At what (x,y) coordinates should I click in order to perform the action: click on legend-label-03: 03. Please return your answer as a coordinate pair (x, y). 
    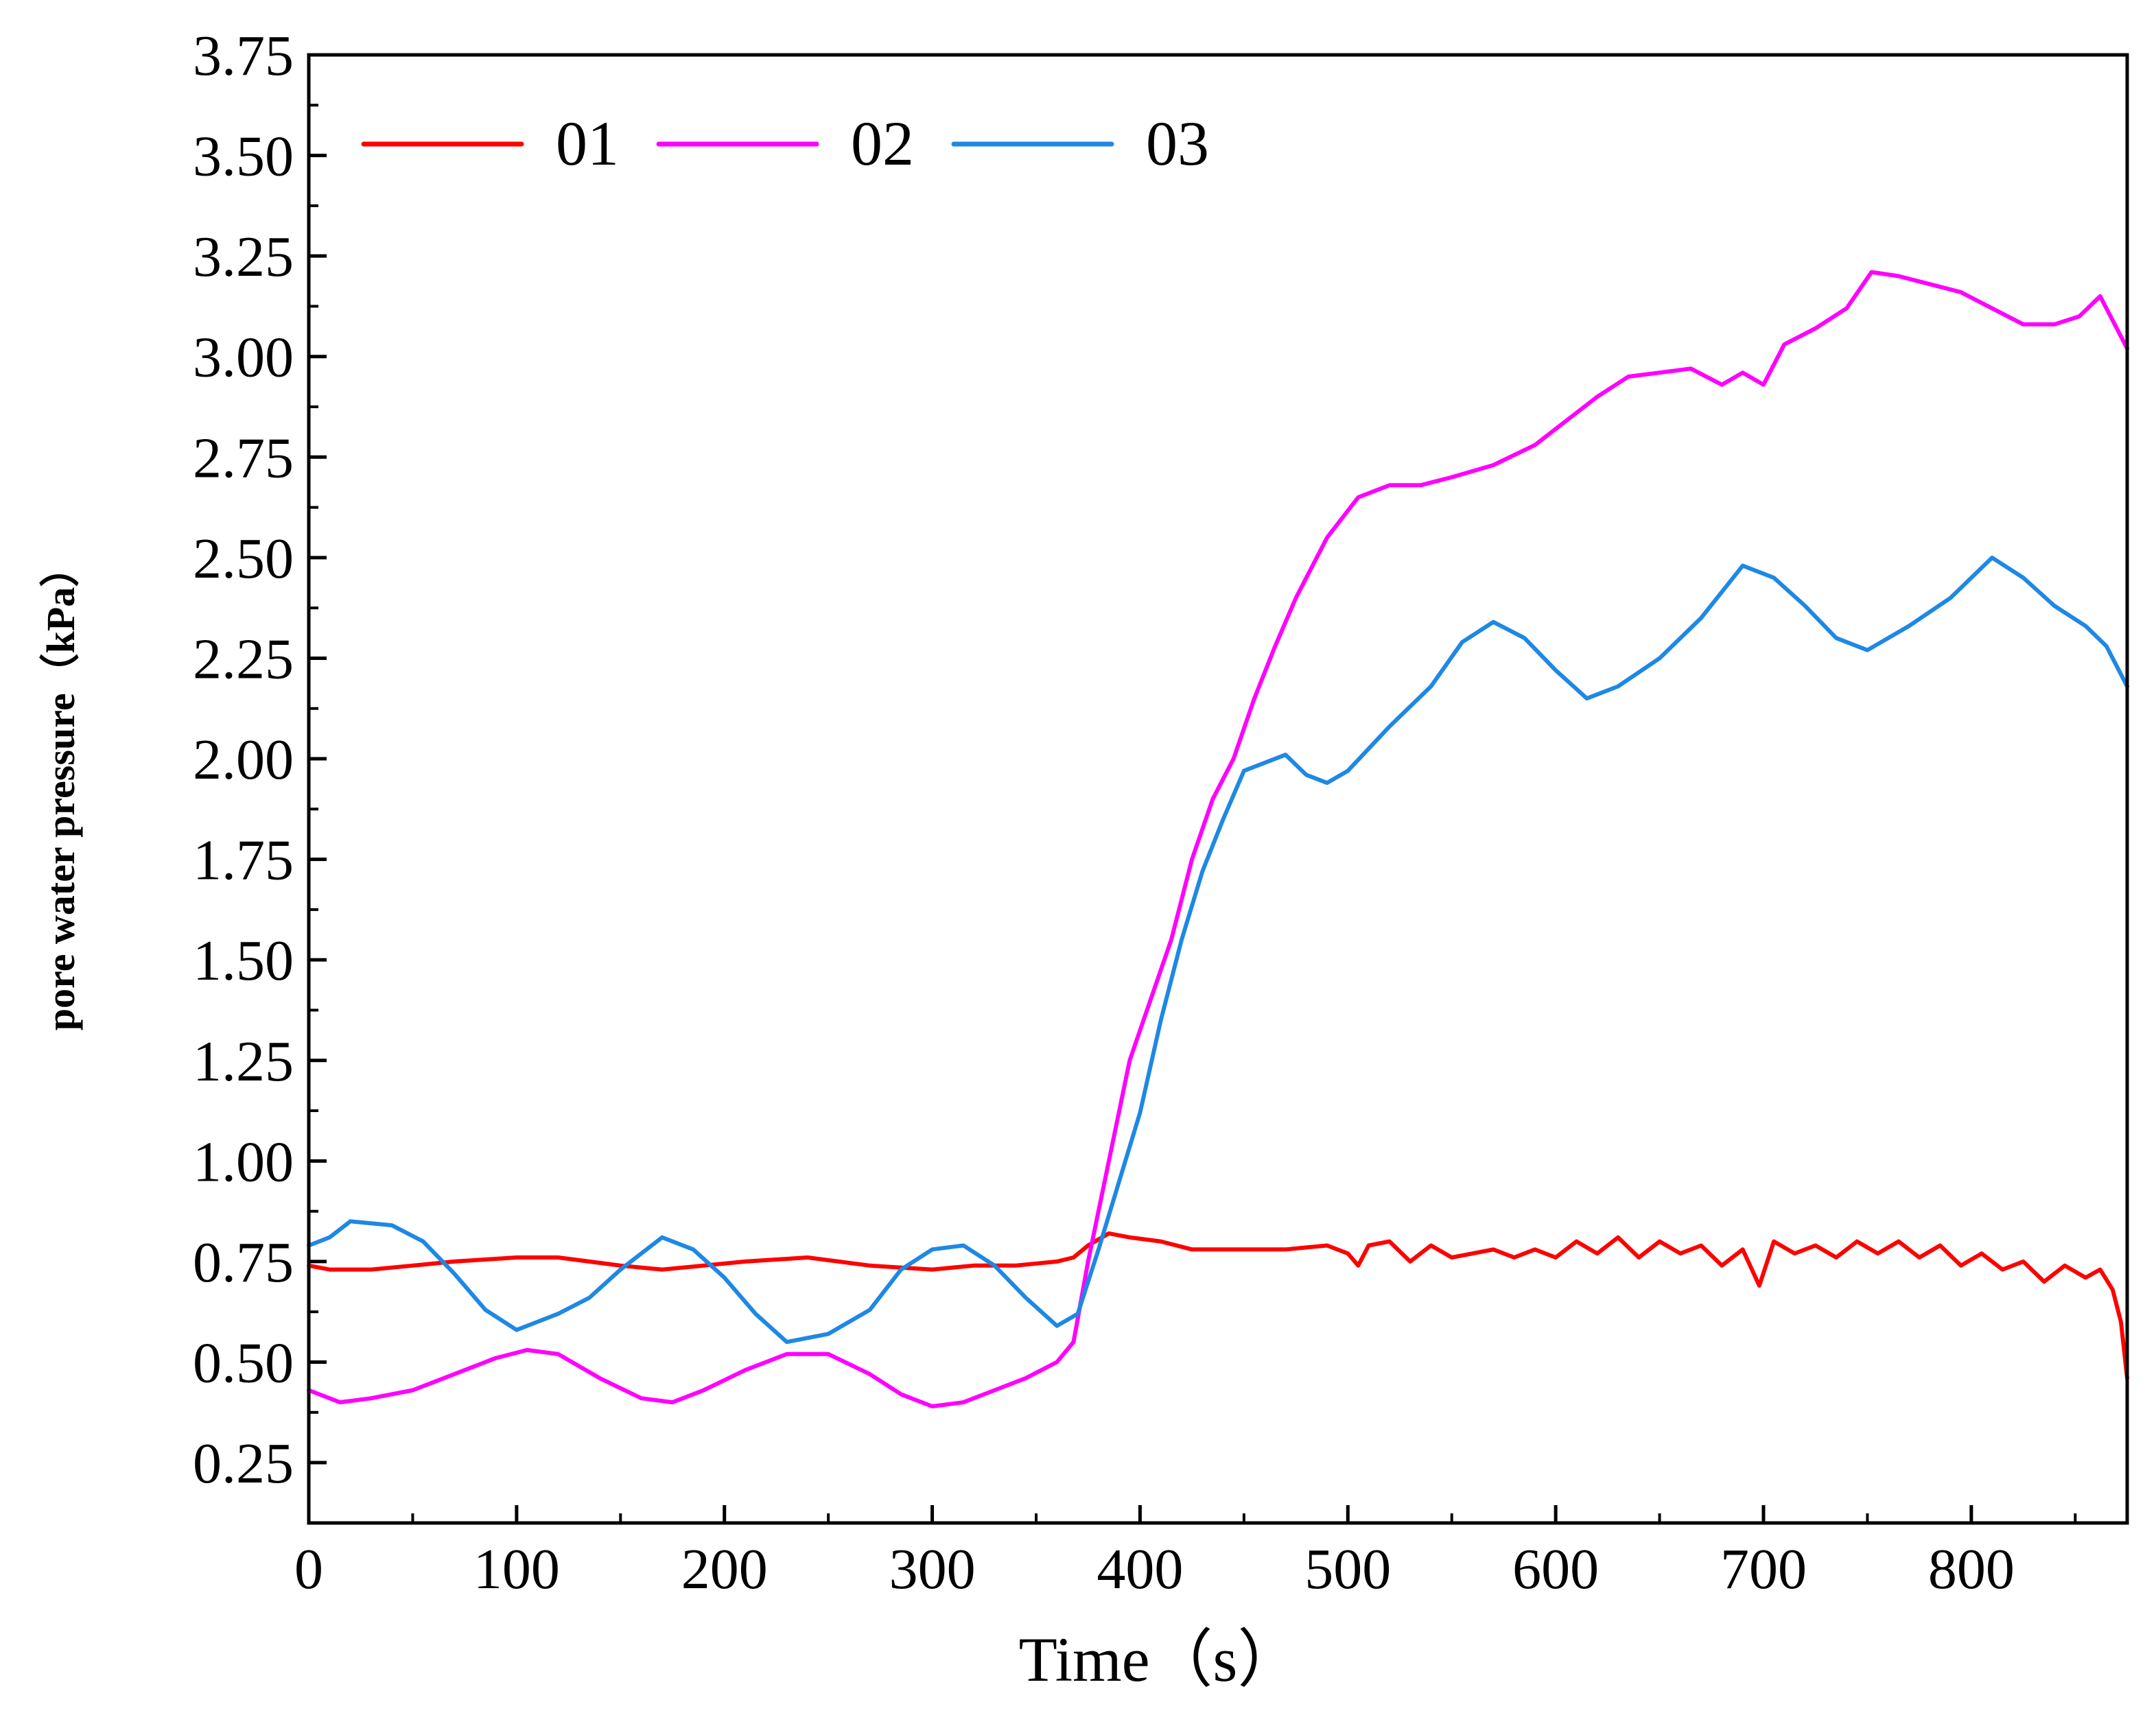
    Looking at the image, I should click on (1177, 143).